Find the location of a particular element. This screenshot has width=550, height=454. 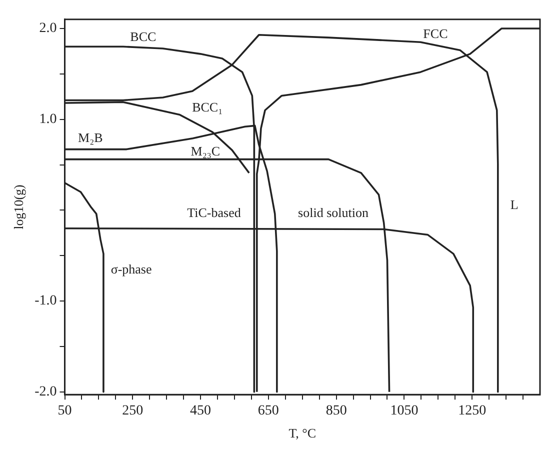

x-tick-label: 850 is located at coordinates (336, 411).